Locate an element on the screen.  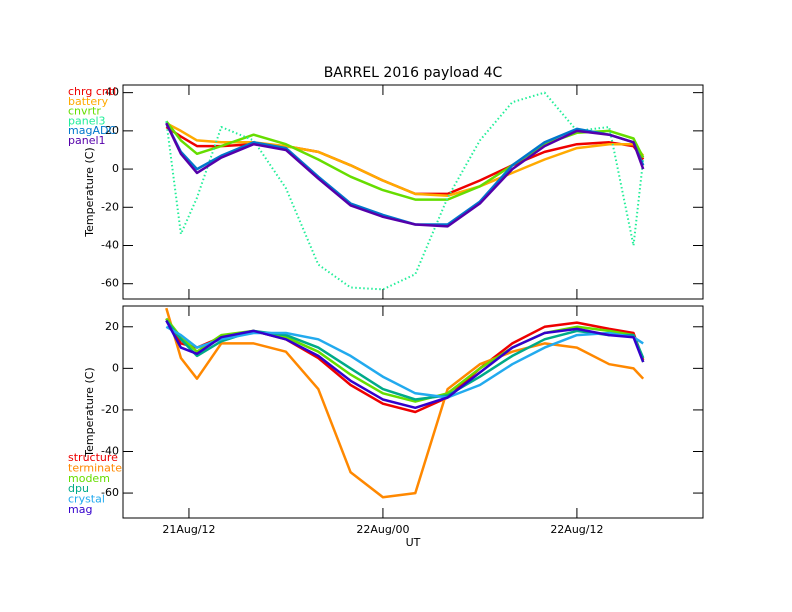
y-tick-label: 40 is located at coordinates (112, 92).